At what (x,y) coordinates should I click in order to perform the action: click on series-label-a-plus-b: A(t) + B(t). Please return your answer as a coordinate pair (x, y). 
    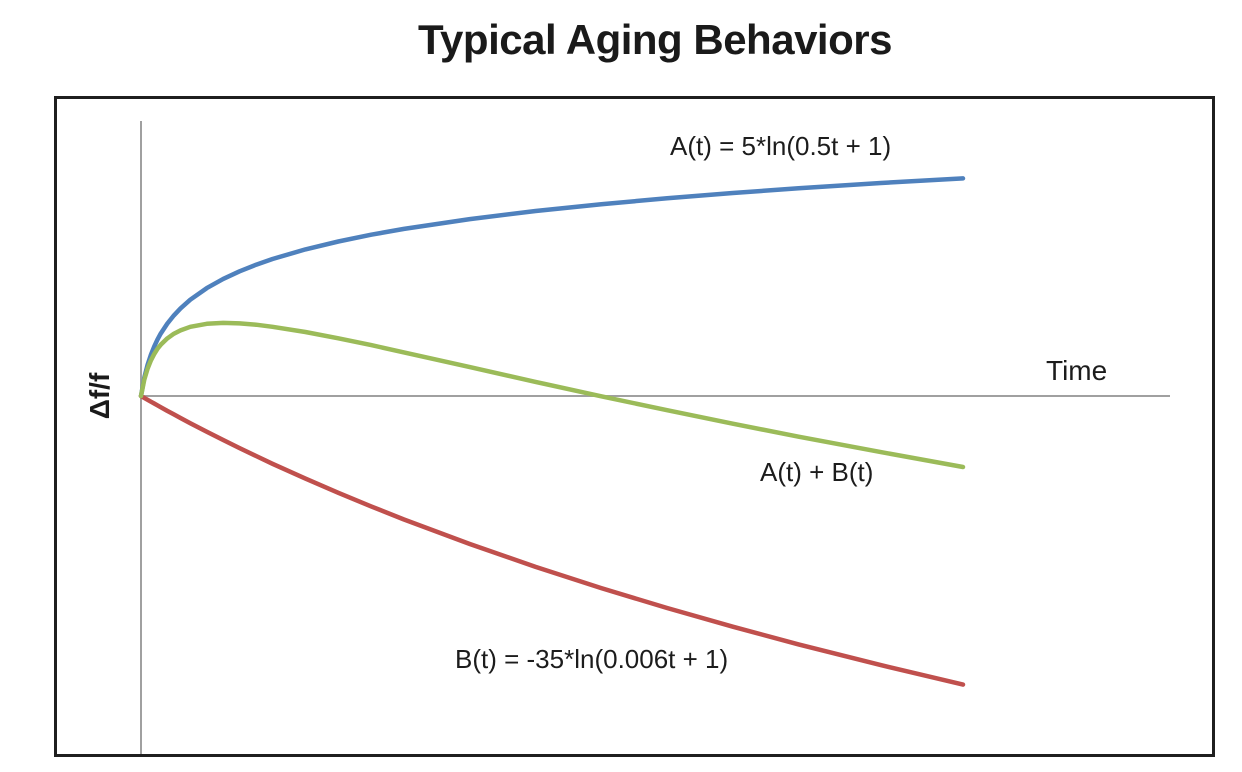
    Looking at the image, I should click on (817, 472).